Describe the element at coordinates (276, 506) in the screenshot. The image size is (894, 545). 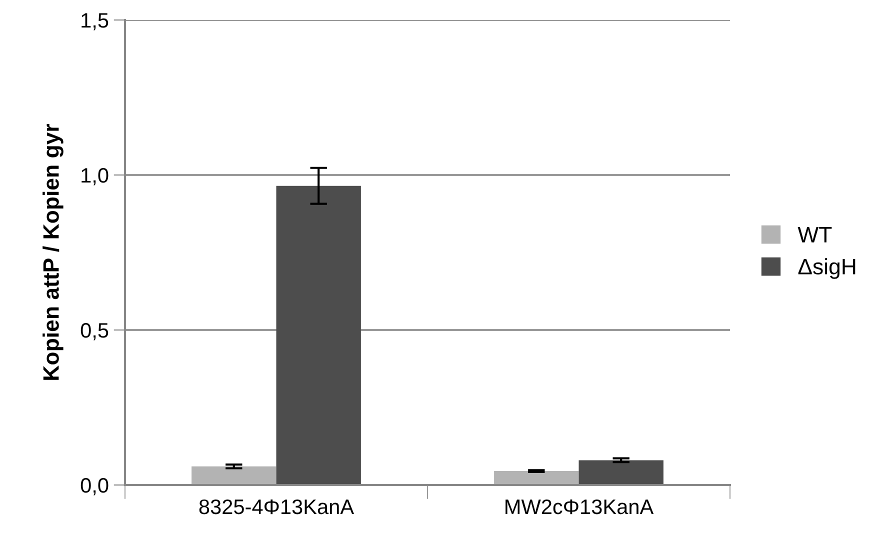
I see `x-tick-label: 8325-4Φ13KanA` at that location.